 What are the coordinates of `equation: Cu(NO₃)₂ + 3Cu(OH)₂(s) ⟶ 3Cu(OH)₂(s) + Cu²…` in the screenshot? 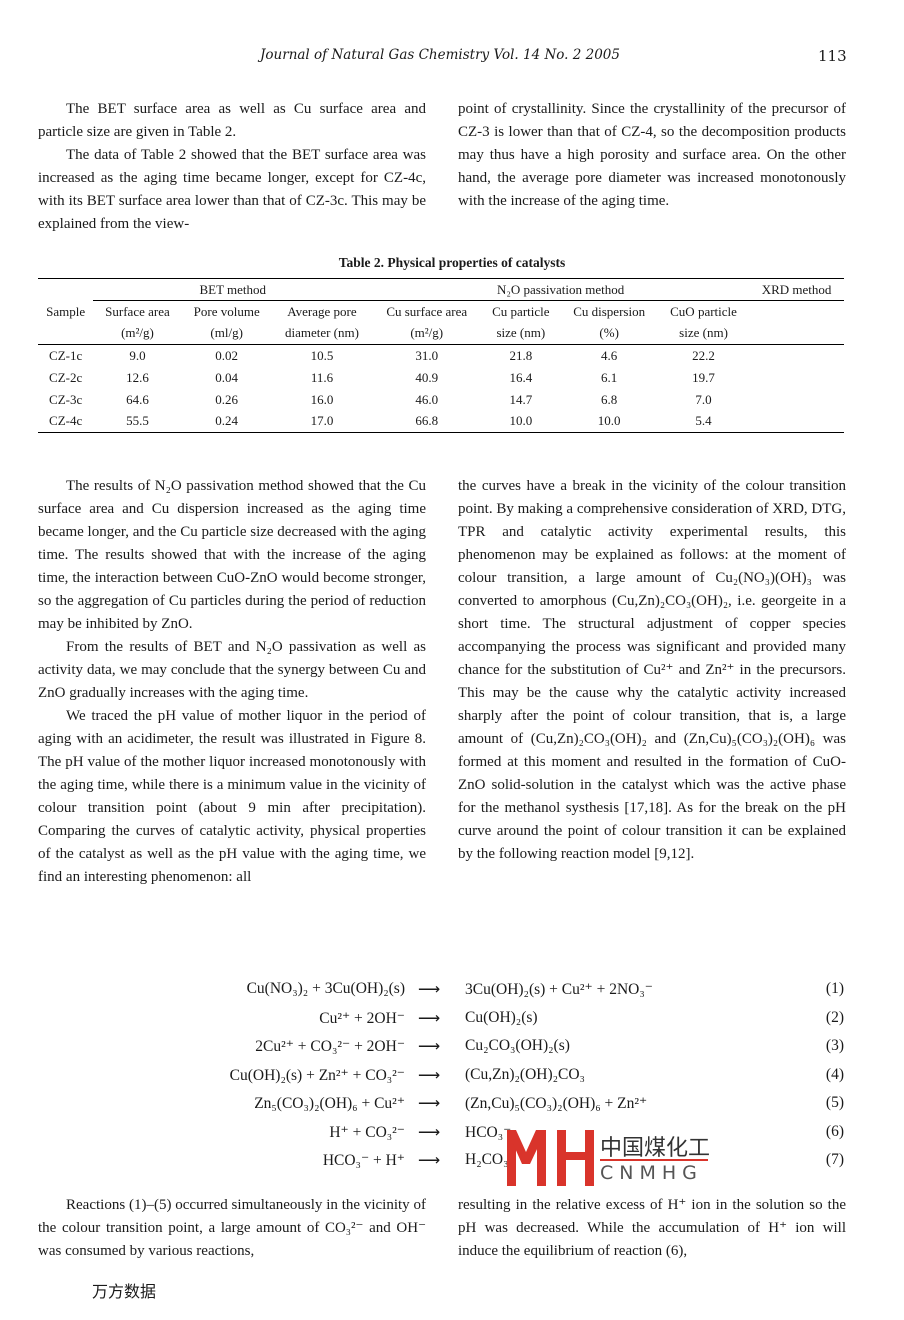 It's located at (500, 994).